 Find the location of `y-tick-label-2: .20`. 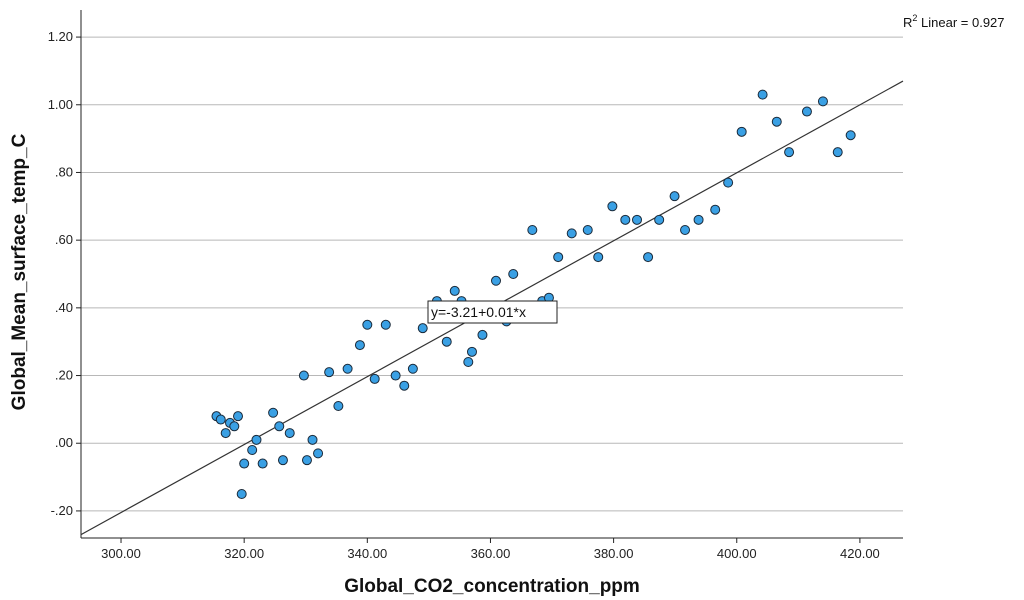

y-tick-label-2: .20 is located at coordinates (64, 375).